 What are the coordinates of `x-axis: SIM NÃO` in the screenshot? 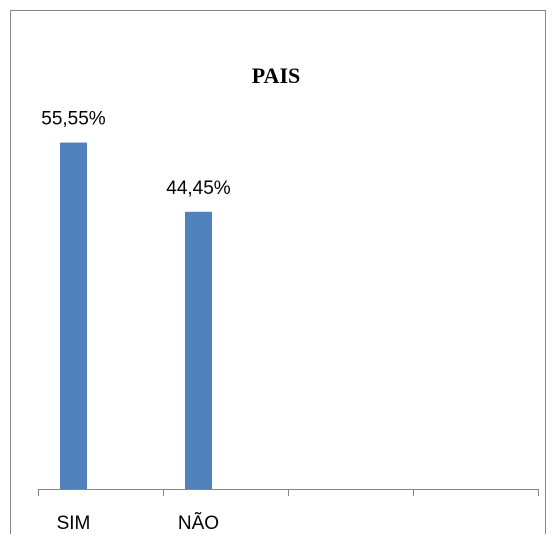 It's located at (288, 511).